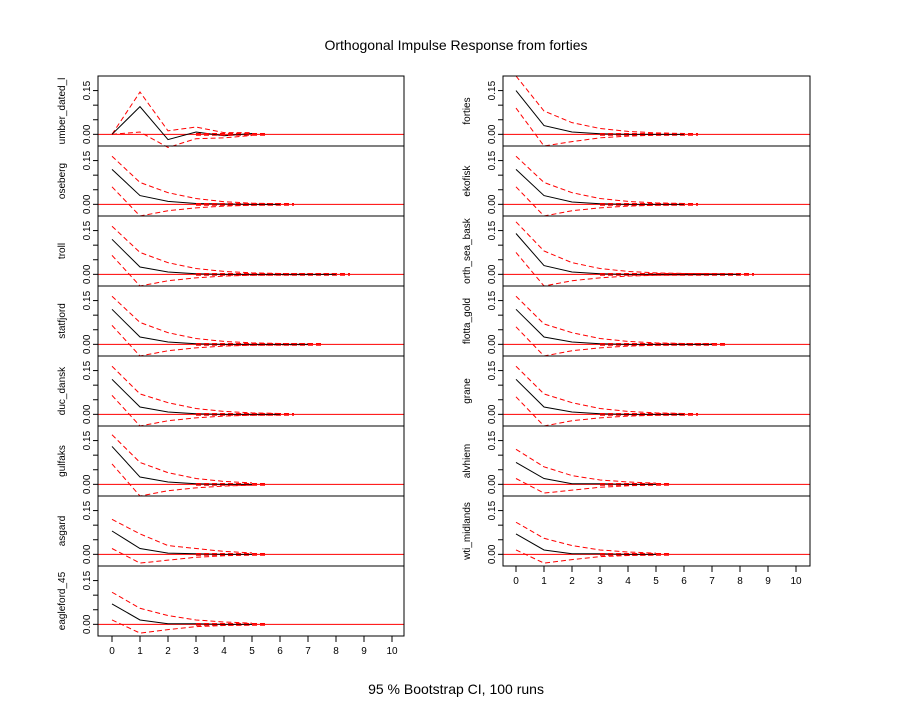 The image size is (912, 711). Describe the element at coordinates (467, 391) in the screenshot. I see `variable-label: grane` at that location.